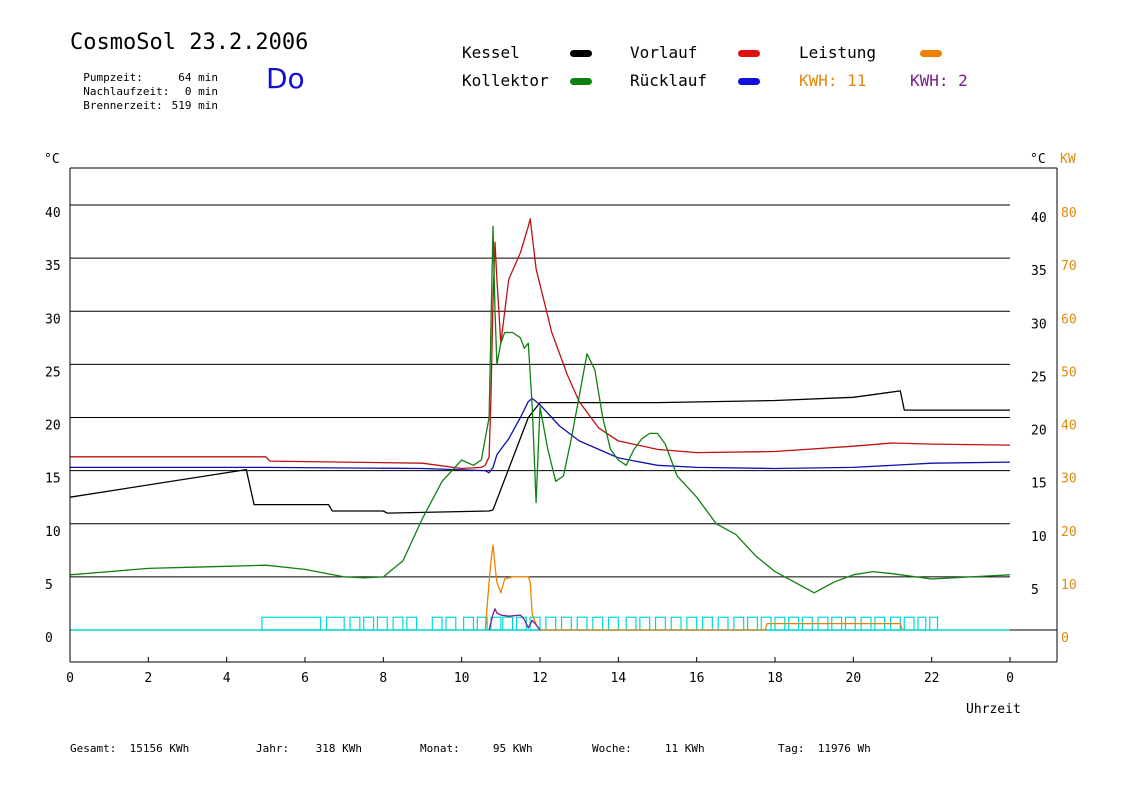 This screenshot has width=1148, height=812. What do you see at coordinates (512, 748) in the screenshot?
I see `footer-value: 95 KWh` at bounding box center [512, 748].